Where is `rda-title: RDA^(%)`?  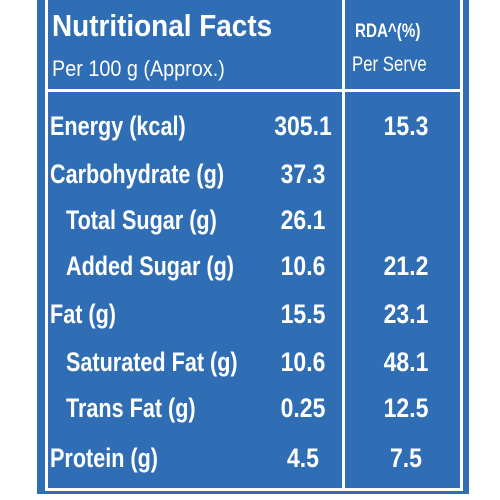 rda-title: RDA^(%) is located at coordinates (388, 31).